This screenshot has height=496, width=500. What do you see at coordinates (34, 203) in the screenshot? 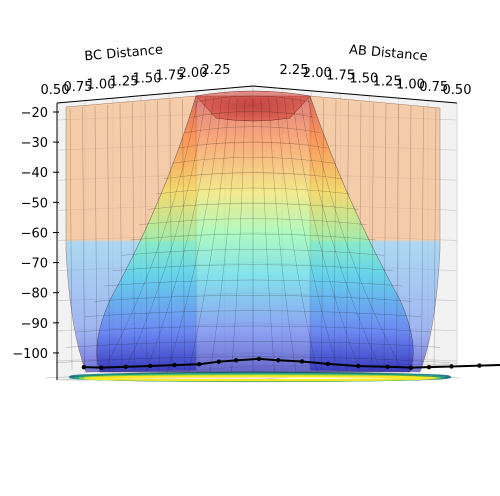
I see `z-tick-label-3: −50` at bounding box center [34, 203].